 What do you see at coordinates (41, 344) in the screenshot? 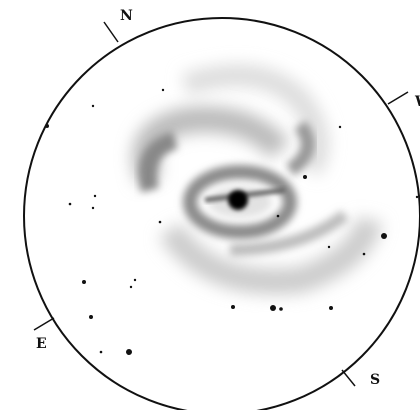
I see `east-label: E` at bounding box center [41, 344].